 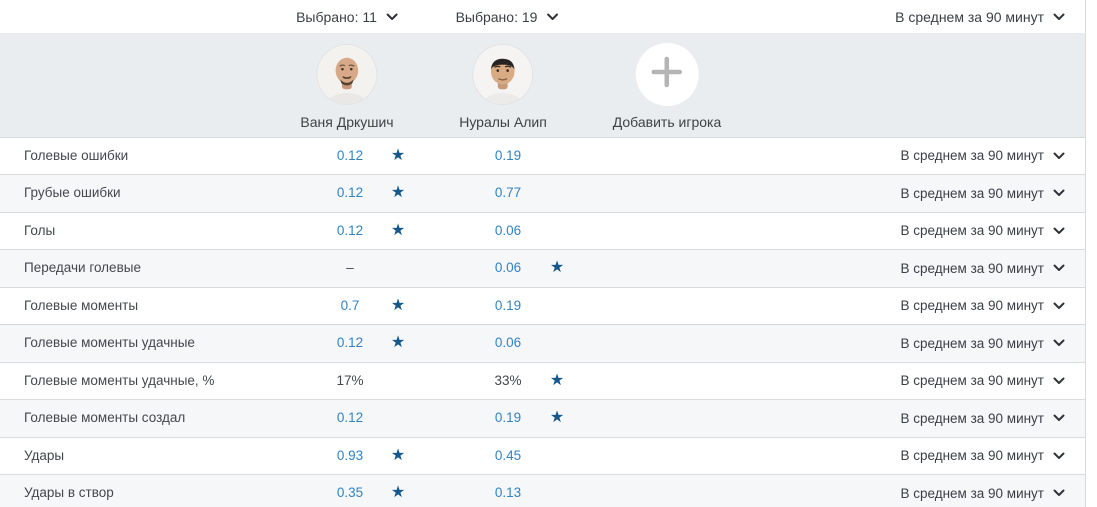 What do you see at coordinates (503, 122) in the screenshot?
I see `player2-name: Нуралы Алип` at bounding box center [503, 122].